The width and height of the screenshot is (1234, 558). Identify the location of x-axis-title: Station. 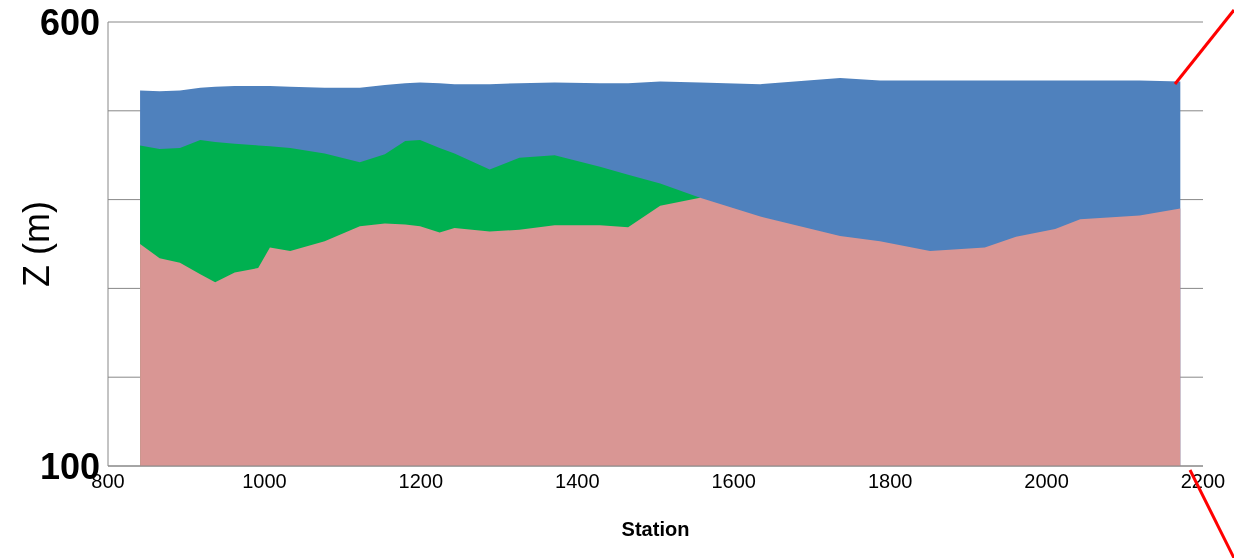
(655, 529).